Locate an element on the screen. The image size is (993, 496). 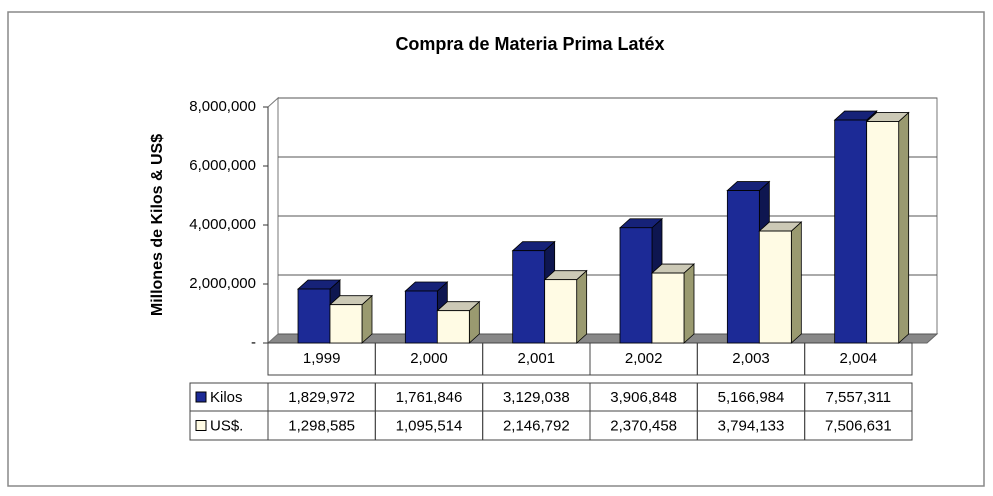
table-value: 1,095,514 is located at coordinates (429, 425).